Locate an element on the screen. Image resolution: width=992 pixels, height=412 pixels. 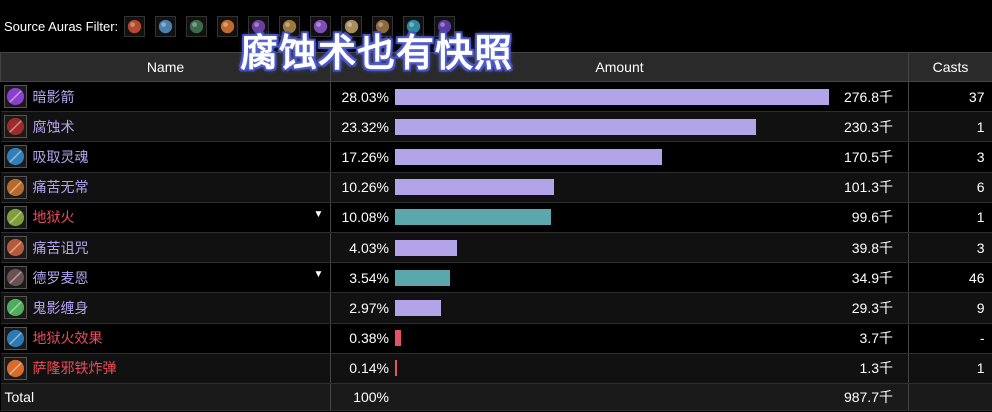
table-row: 吸取灵魂 17.26% 170.5千 3 is located at coordinates (496, 157).